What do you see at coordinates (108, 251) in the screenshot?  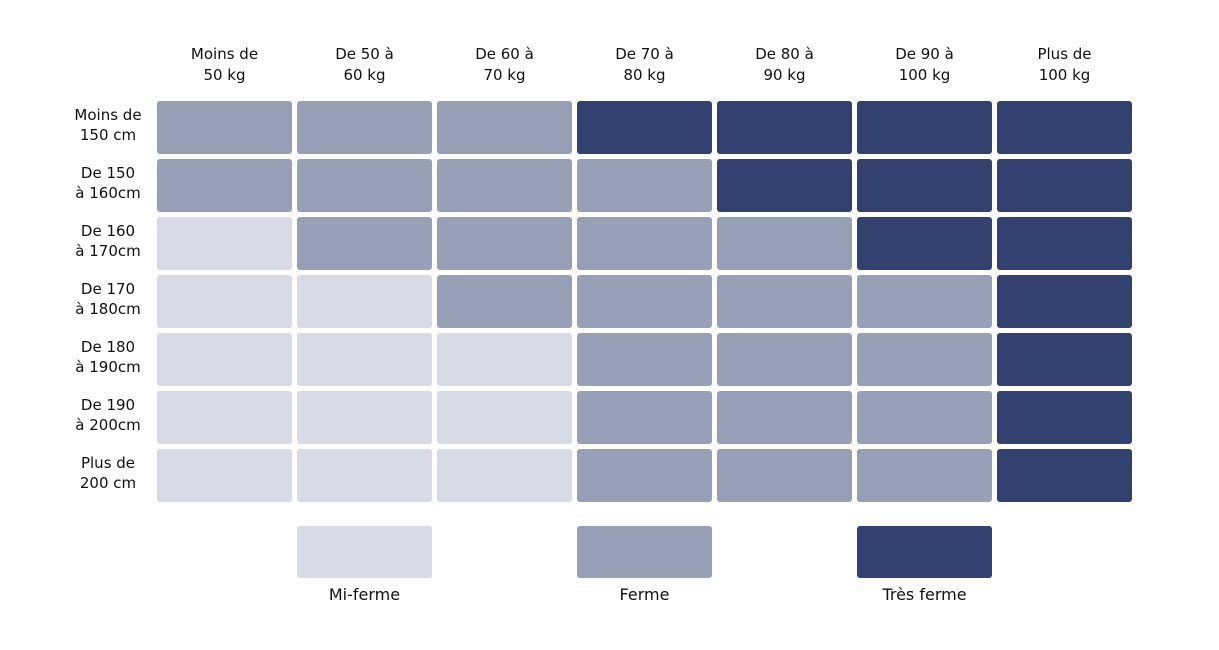 I see `row-header: à 170cm` at bounding box center [108, 251].